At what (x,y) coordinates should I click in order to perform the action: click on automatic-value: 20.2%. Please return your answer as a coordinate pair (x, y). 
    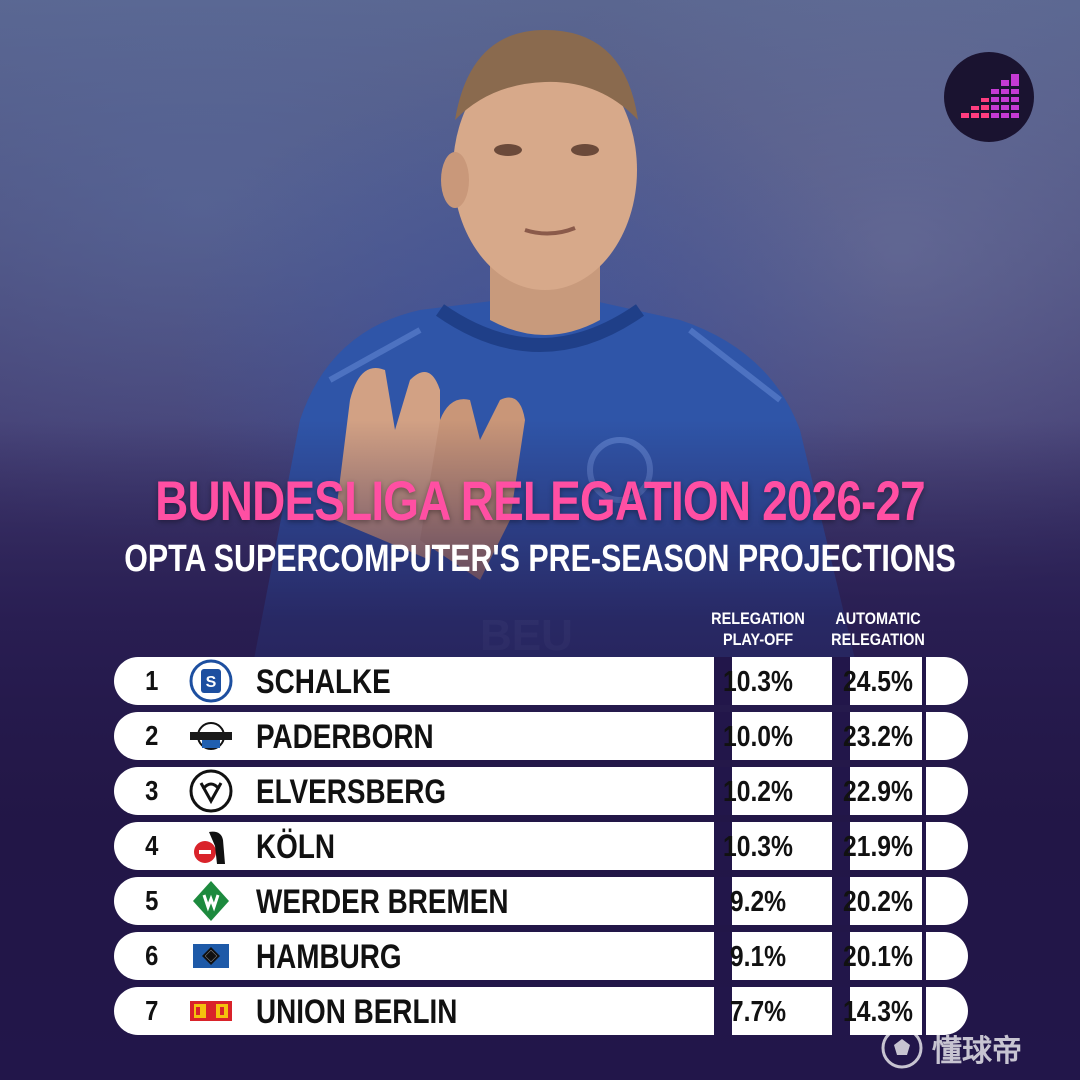
    Looking at the image, I should click on (878, 902).